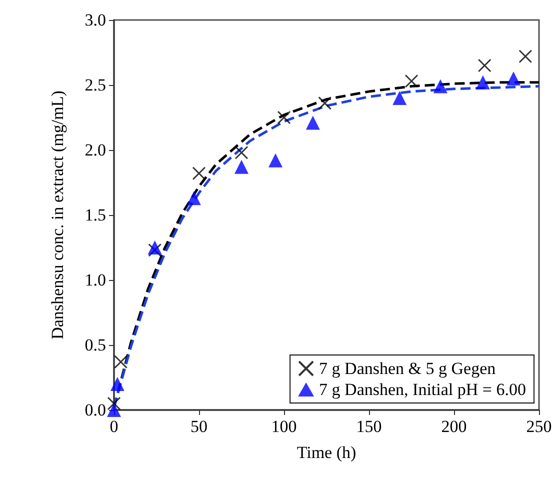 This screenshot has height=493, width=560. I want to click on y-axis-title: Danshensu conc. in extract (mg/mL), so click(57, 215).